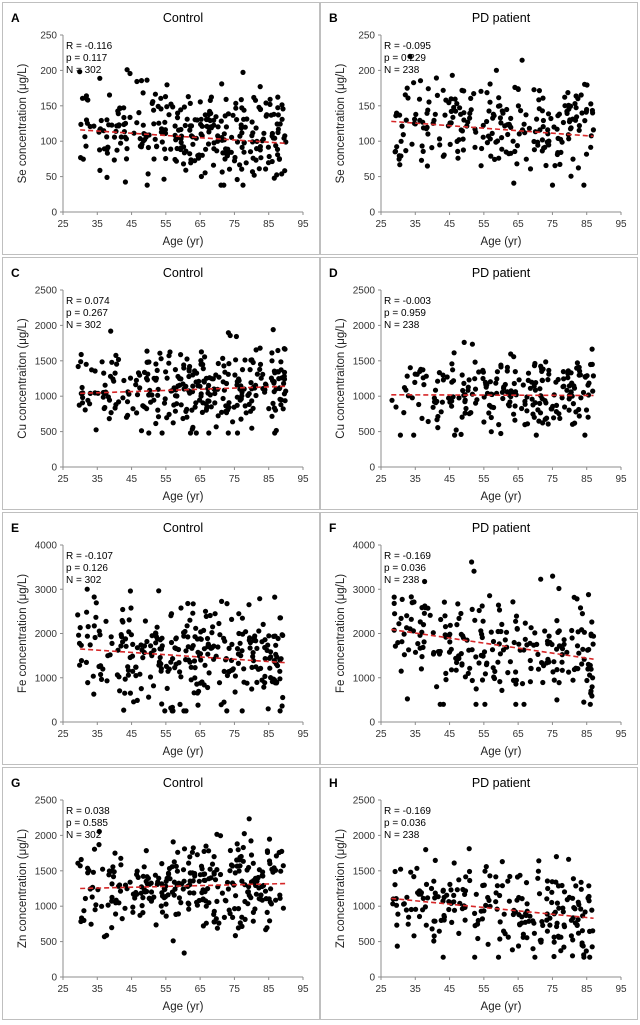  I want to click on x-tick-label: 25, so click(63, 479).